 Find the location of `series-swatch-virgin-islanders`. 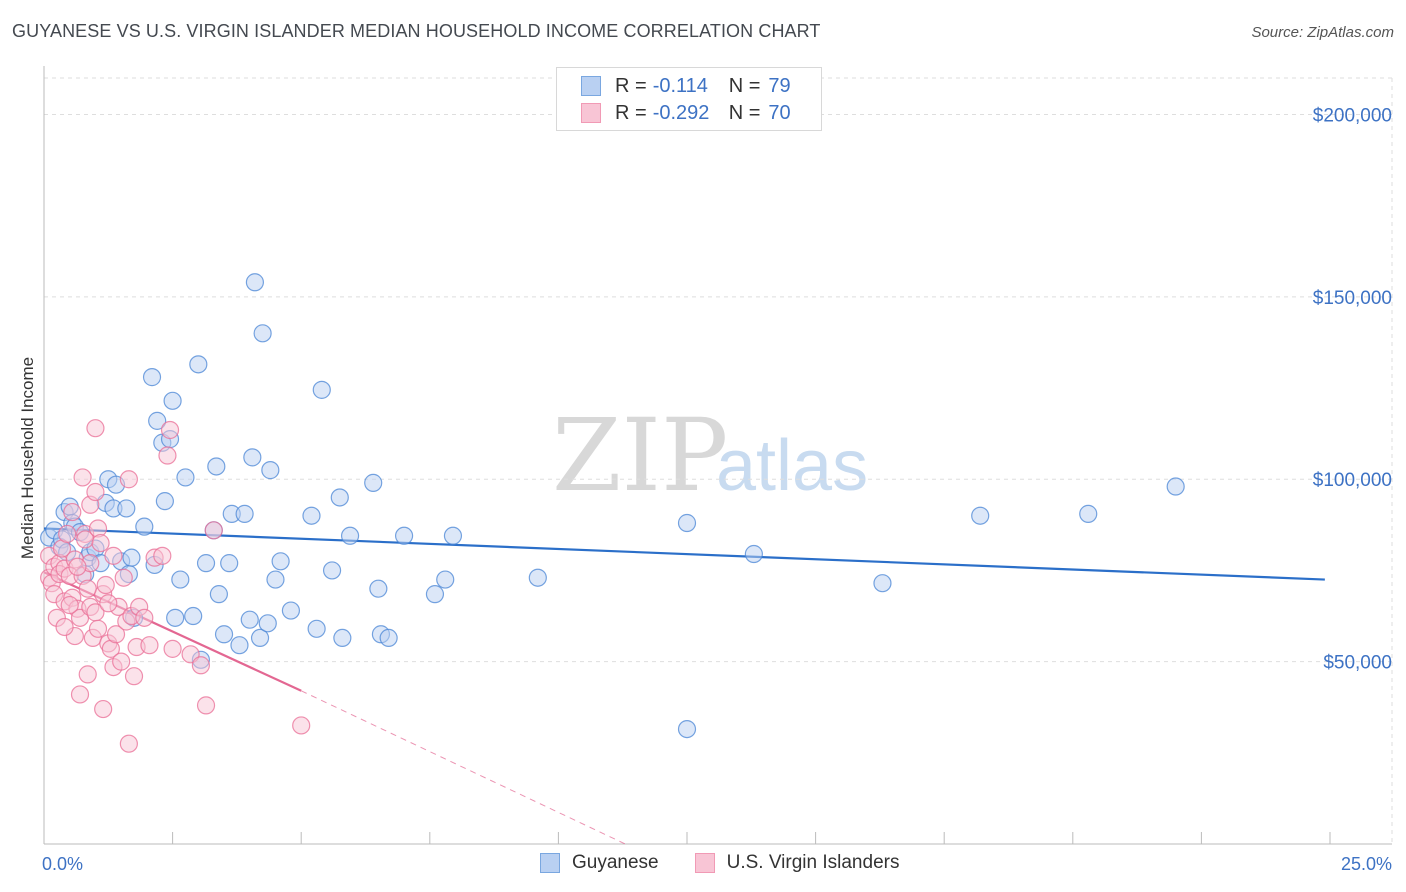

series-swatch-virgin-islanders is located at coordinates (704, 863).